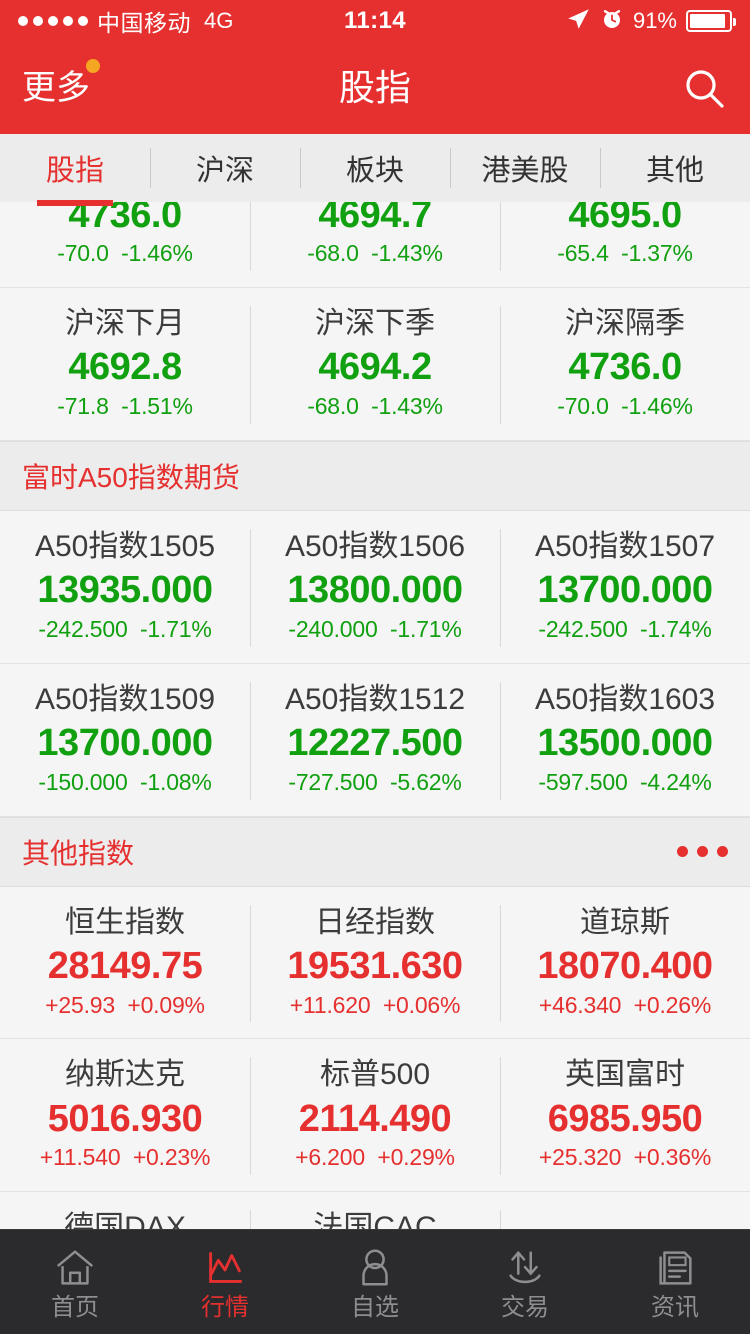 Image resolution: width=750 pixels, height=1334 pixels. I want to click on quote-cell: 标普500 2114.490 +6.200 +0.29%, so click(375, 1115).